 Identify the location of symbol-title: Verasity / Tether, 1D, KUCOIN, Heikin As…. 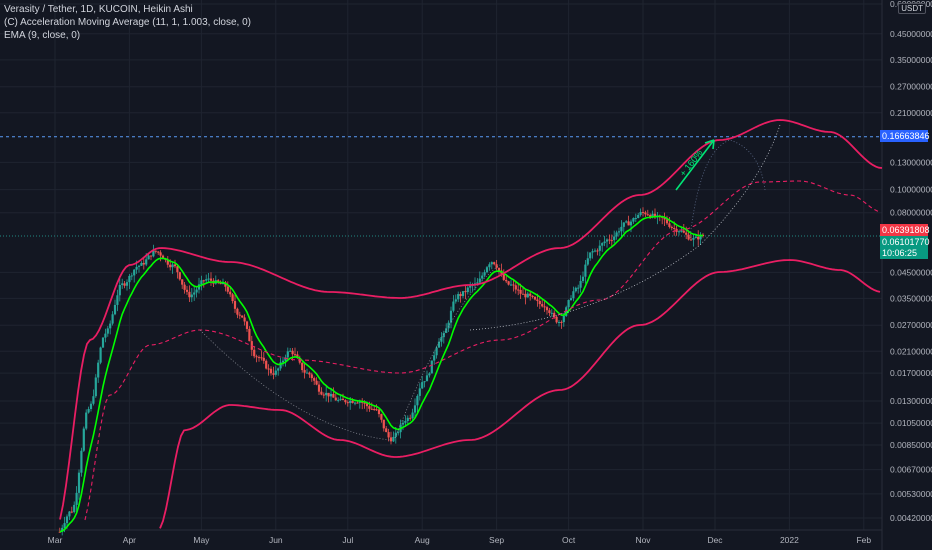
(98, 9).